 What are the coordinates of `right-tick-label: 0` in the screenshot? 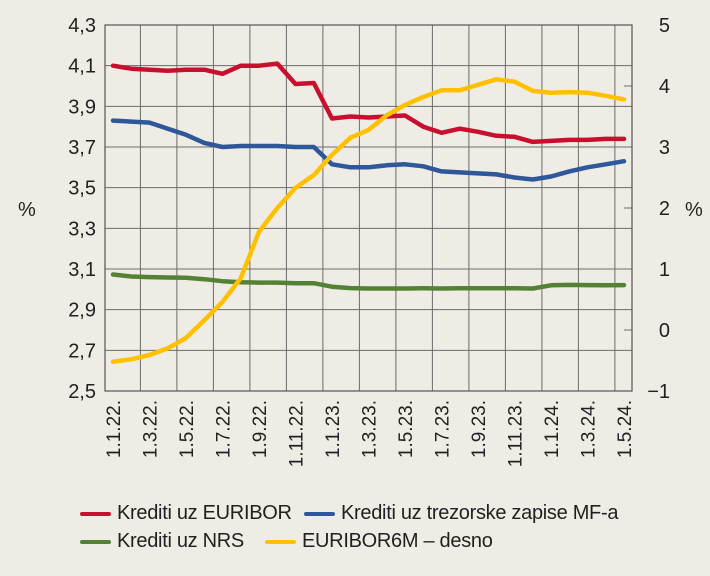 It's located at (664, 331).